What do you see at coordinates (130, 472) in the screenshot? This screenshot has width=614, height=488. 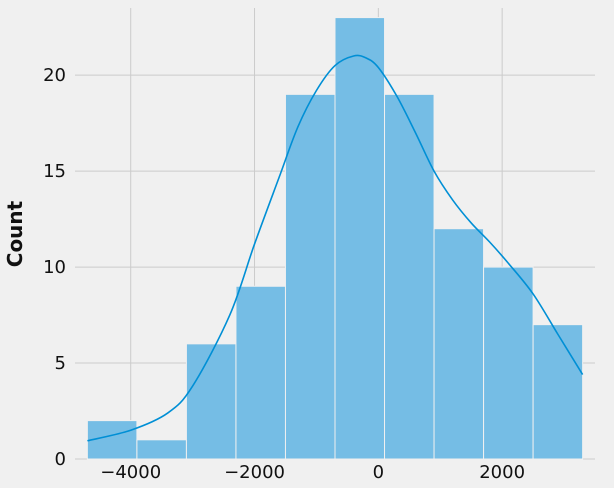 I see `x-tick-label-0: −4000` at bounding box center [130, 472].